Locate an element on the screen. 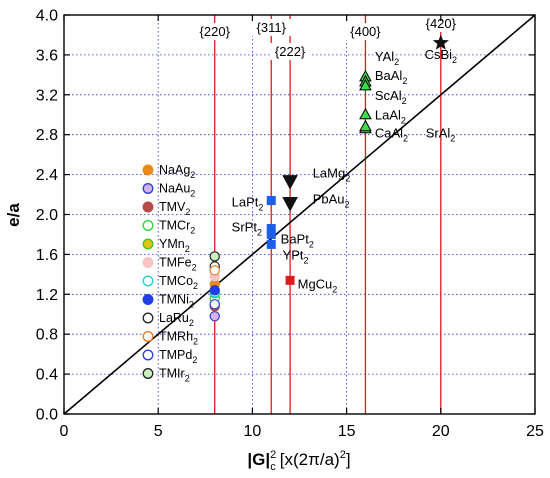  point-label: BaPt2 is located at coordinates (297, 240).